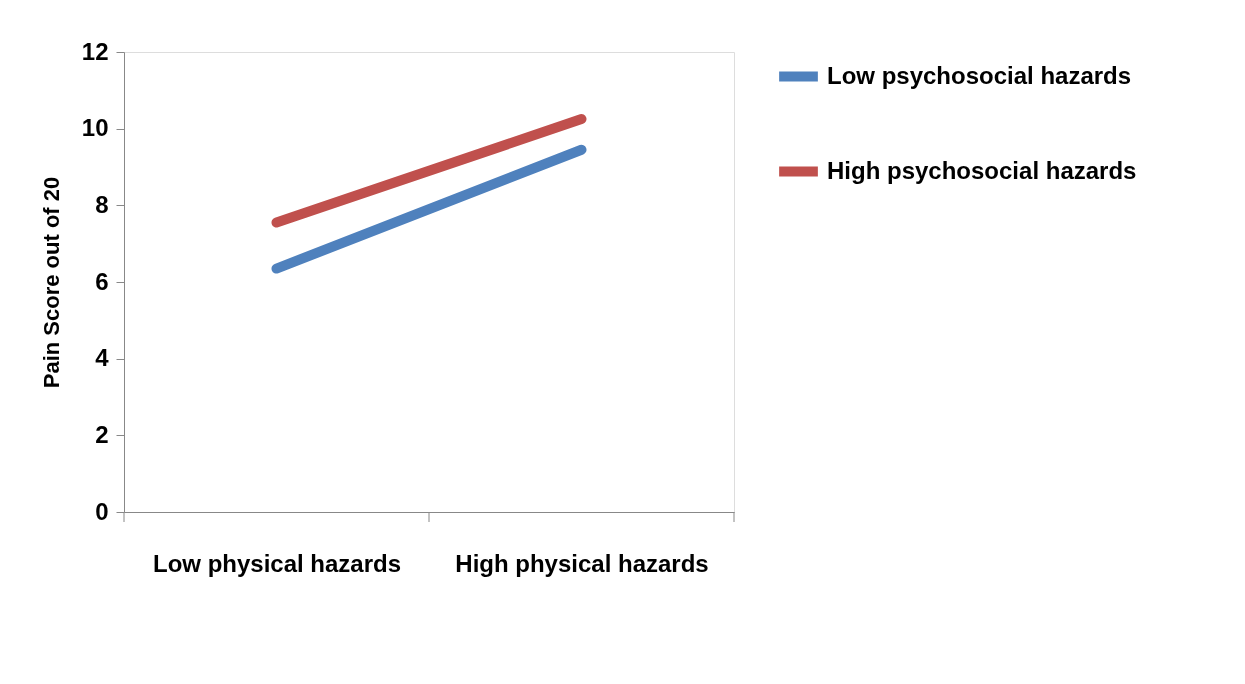 The image size is (1245, 684). What do you see at coordinates (95, 51) in the screenshot?
I see `y-tick-label: 12` at bounding box center [95, 51].